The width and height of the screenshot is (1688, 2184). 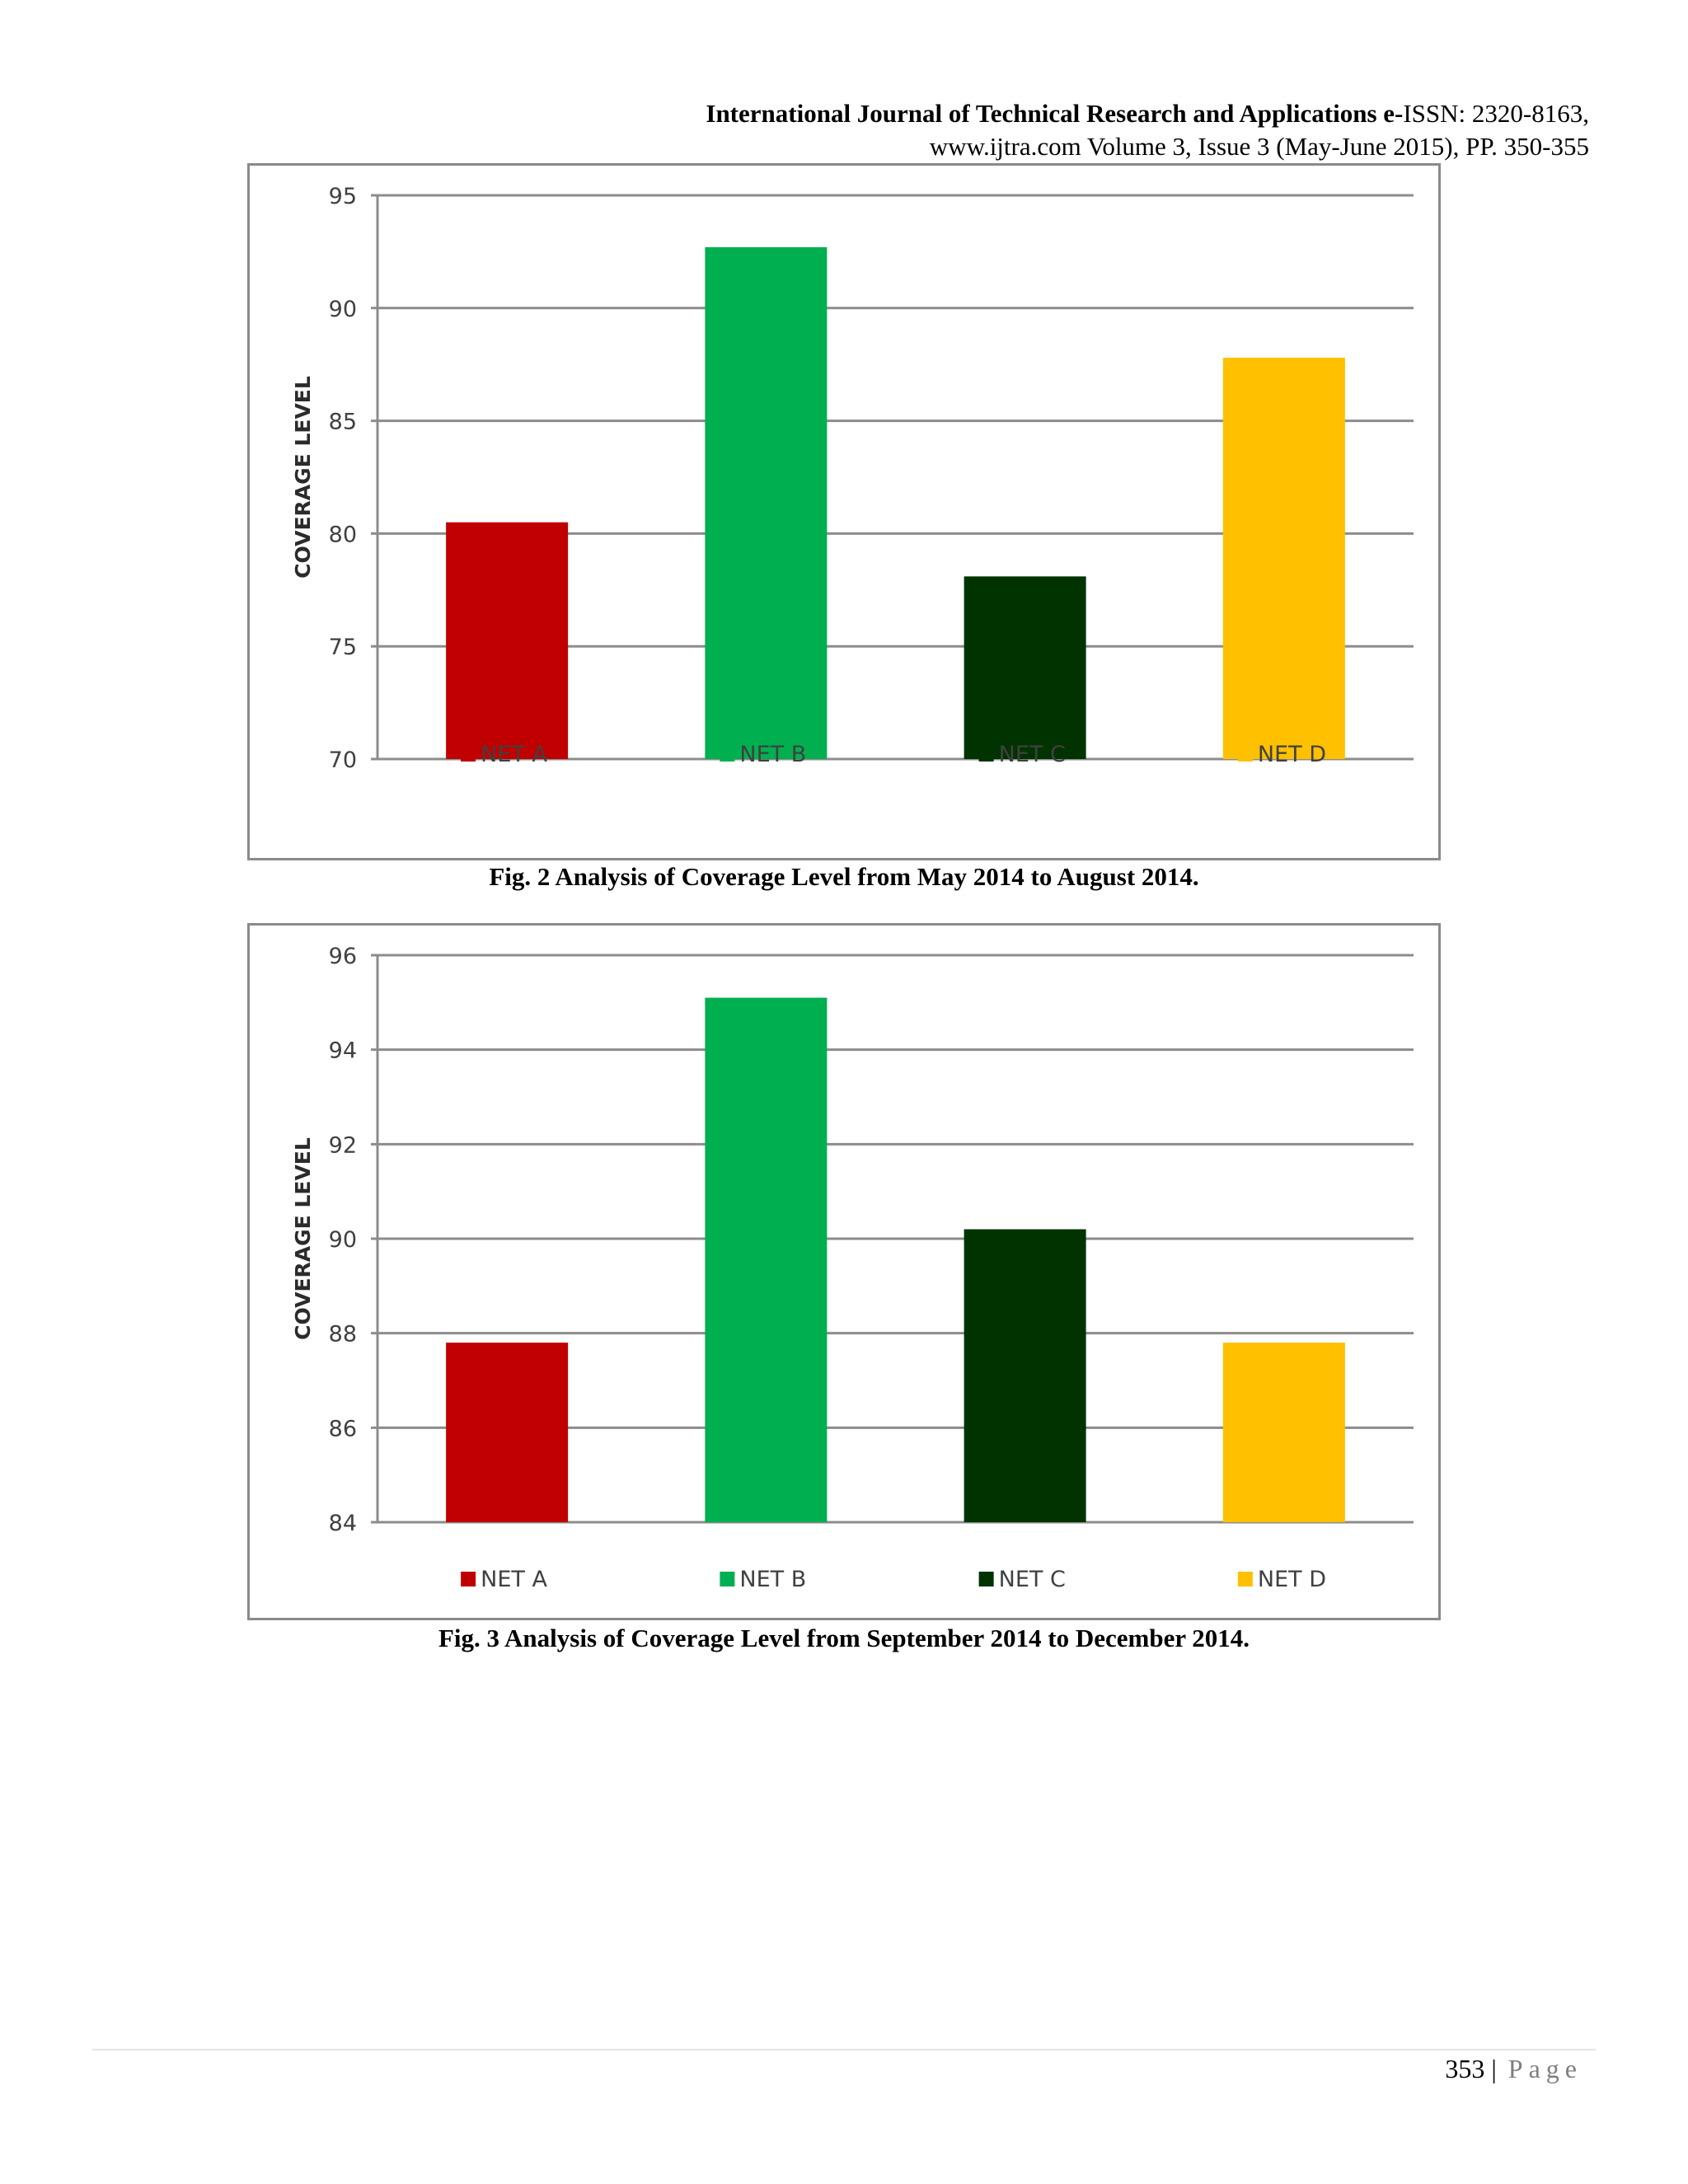 What do you see at coordinates (844, 2049) in the screenshot?
I see `footer-divider` at bounding box center [844, 2049].